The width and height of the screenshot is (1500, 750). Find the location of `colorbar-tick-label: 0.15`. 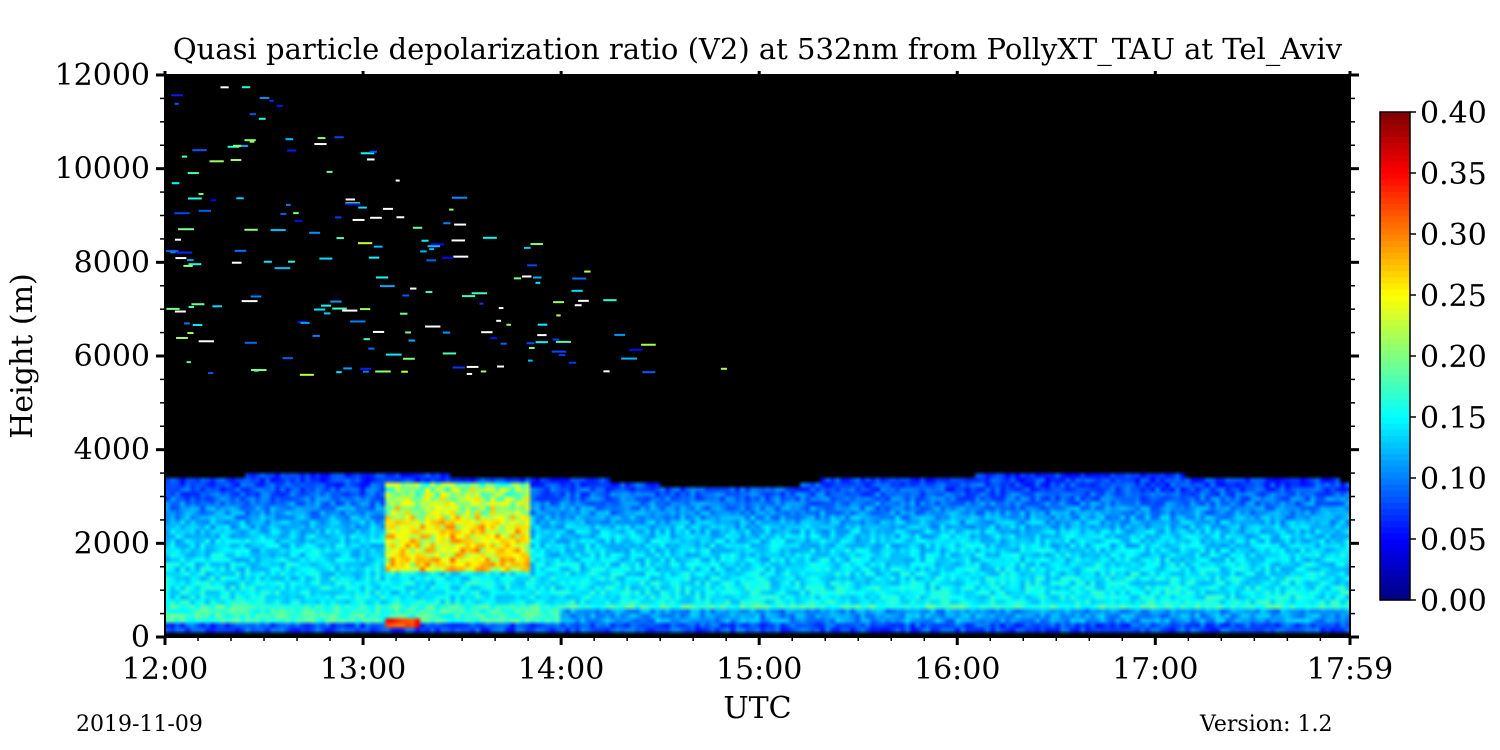

colorbar-tick-label: 0.15 is located at coordinates (1453, 418).